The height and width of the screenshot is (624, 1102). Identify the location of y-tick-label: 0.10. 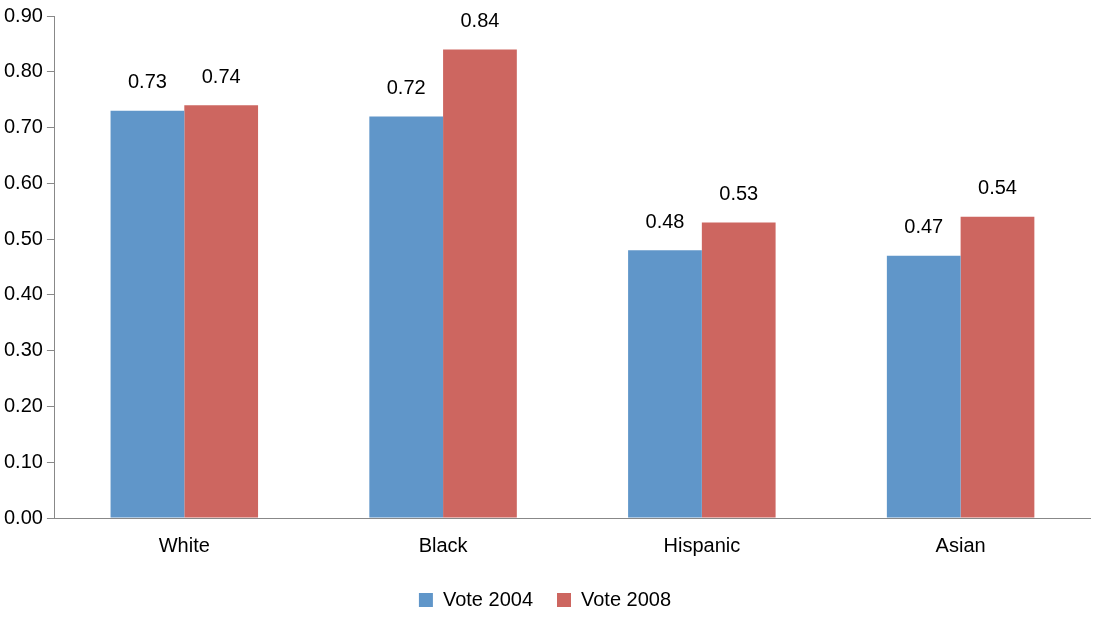
(23, 460).